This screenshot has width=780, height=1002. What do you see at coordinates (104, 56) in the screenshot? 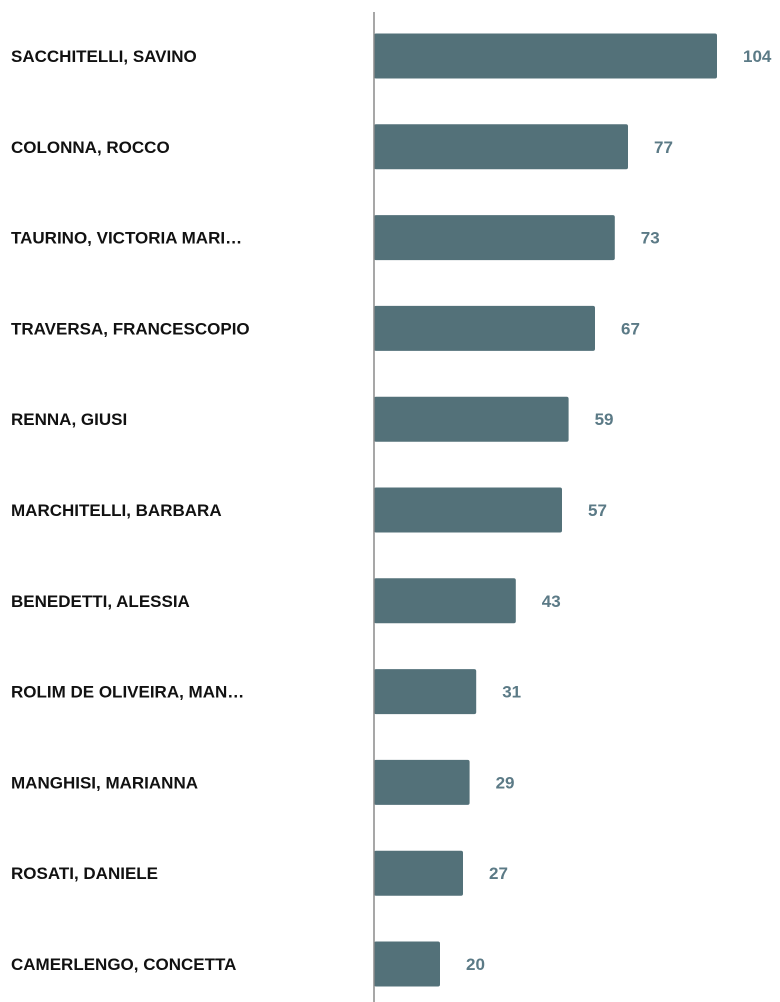
I see `category-label: SACCHITELLI, SAVINO` at bounding box center [104, 56].